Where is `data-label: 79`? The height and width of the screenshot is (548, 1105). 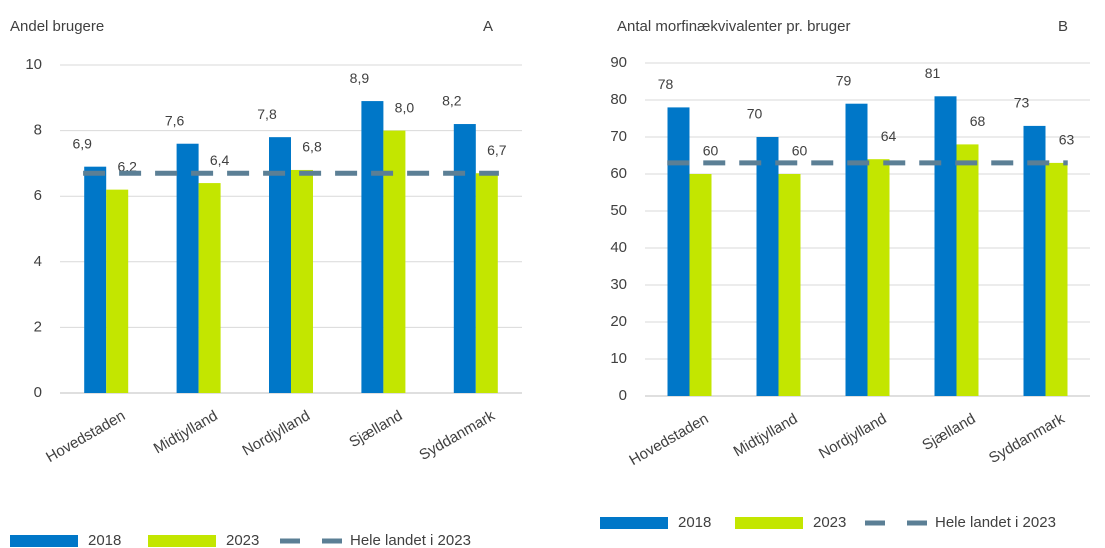
data-label: 79 is located at coordinates (844, 80).